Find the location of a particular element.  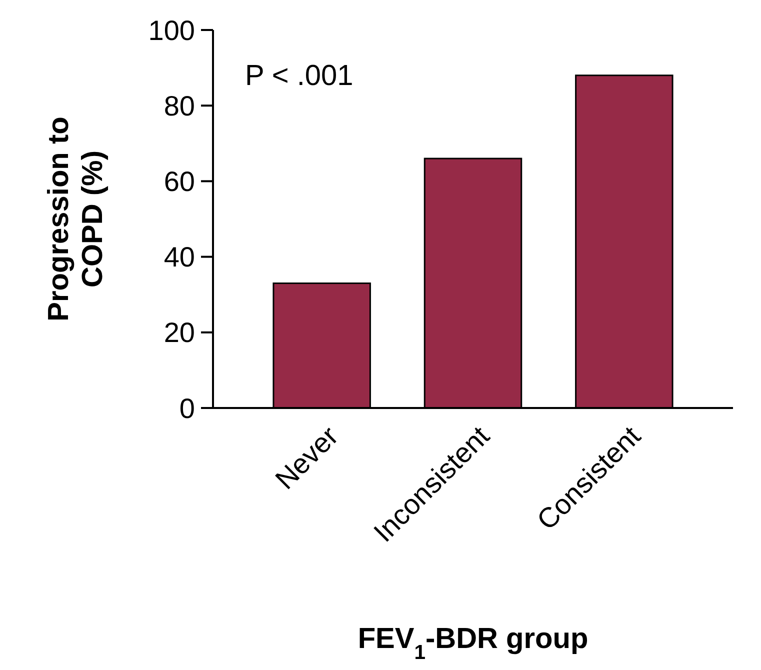

y-tick-label: 20 is located at coordinates (179, 332).